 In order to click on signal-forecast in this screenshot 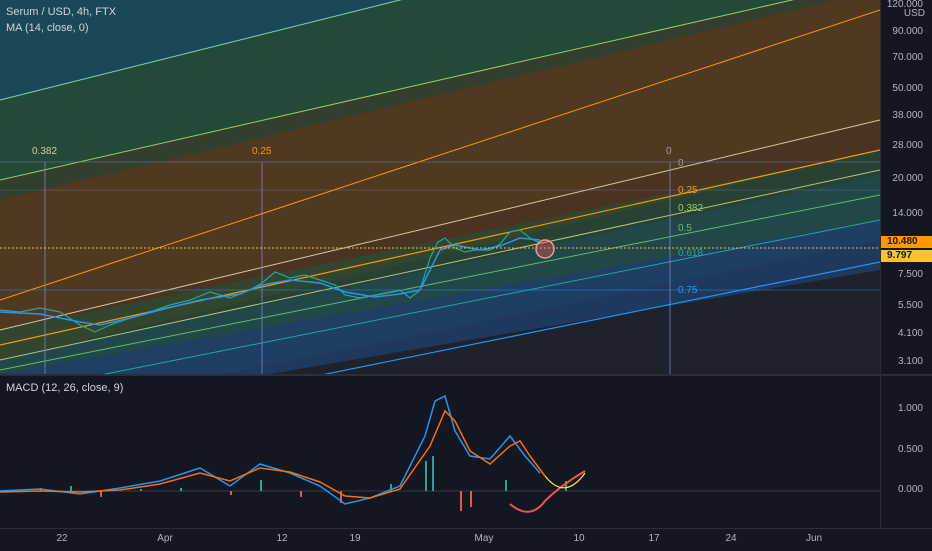, I will do `click(565, 480)`.